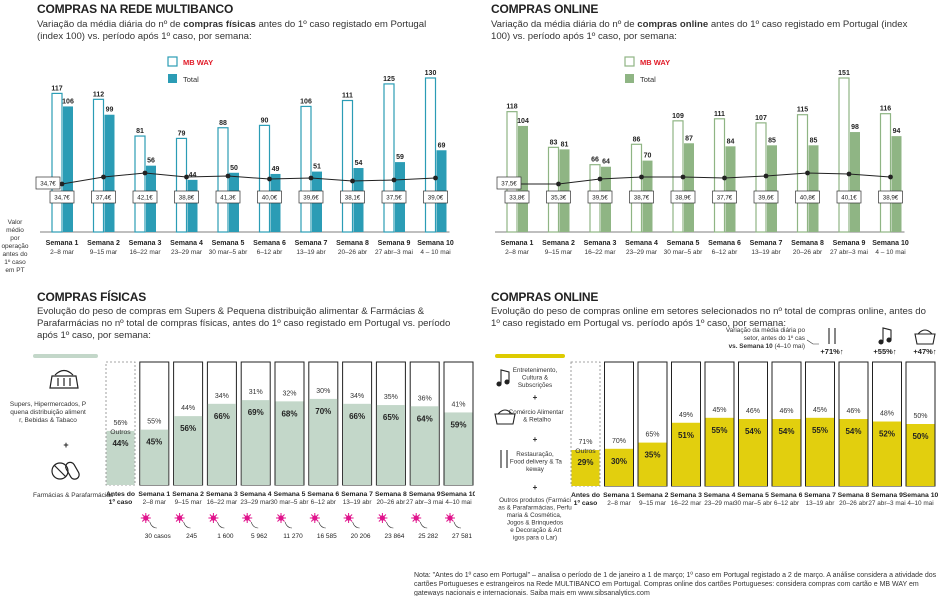 The height and width of the screenshot is (596, 945). What do you see at coordinates (234, 168) in the screenshot?
I see `label-total: 50` at bounding box center [234, 168].